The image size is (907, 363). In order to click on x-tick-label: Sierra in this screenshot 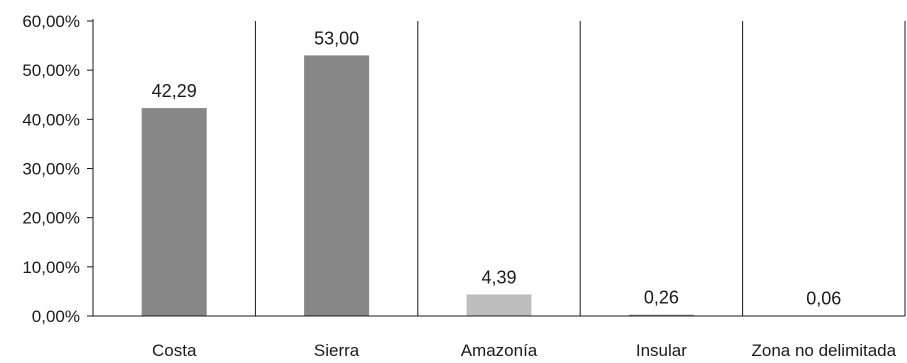, I will do `click(337, 350)`.